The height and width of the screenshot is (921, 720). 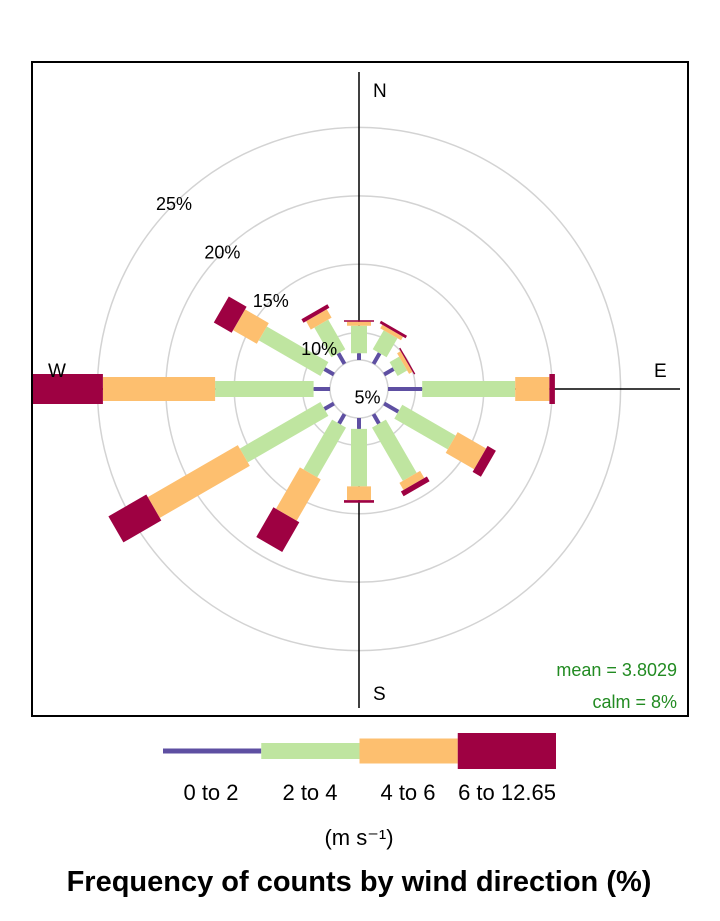 I want to click on ring-label-15: 15%, so click(x=271, y=301).